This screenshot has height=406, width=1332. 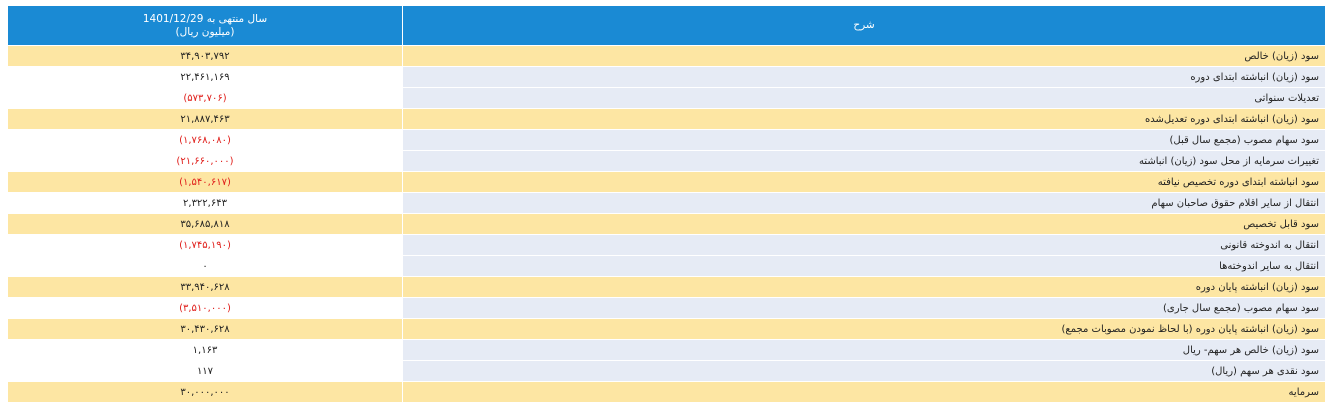 What do you see at coordinates (864, 245) in the screenshot?
I see `label-cell: انتقال به اندوخته قانونی` at bounding box center [864, 245].